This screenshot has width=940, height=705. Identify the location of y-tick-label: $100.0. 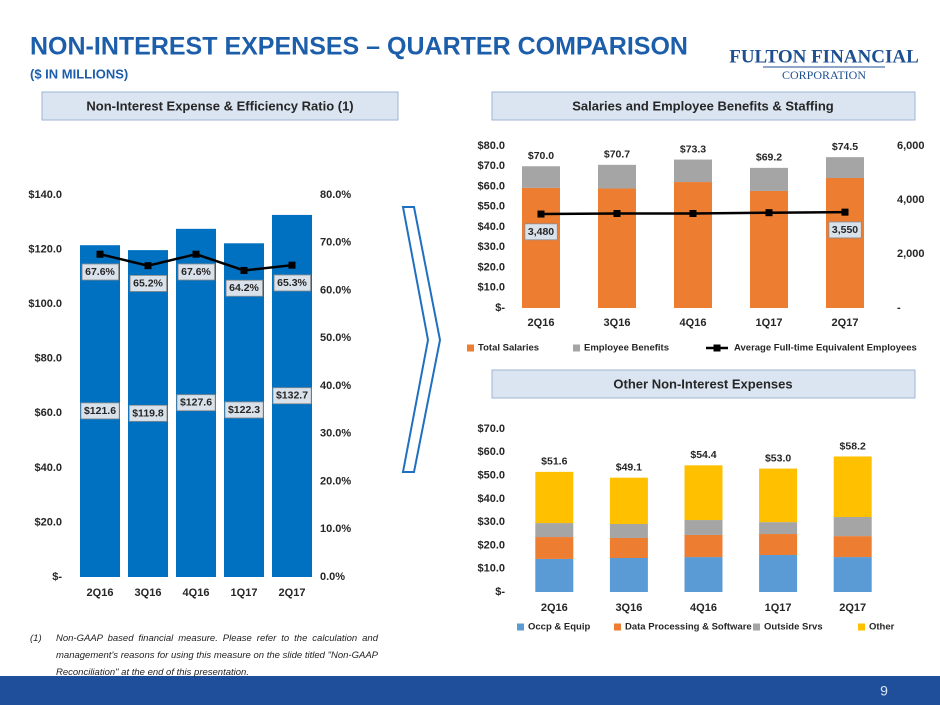
(45, 304).